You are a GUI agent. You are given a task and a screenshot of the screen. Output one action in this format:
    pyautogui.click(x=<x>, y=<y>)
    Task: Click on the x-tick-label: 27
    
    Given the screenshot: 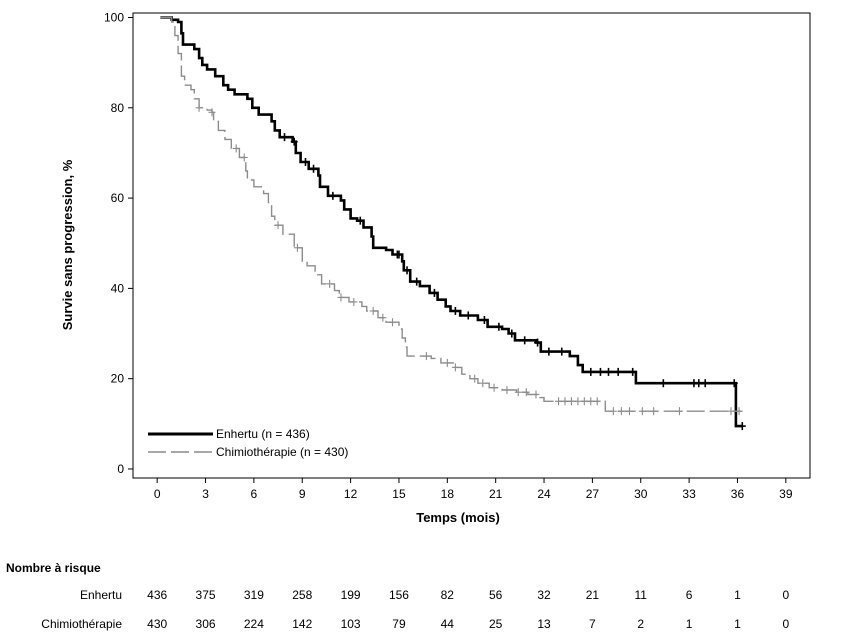 What is the action you would take?
    pyautogui.click(x=593, y=494)
    